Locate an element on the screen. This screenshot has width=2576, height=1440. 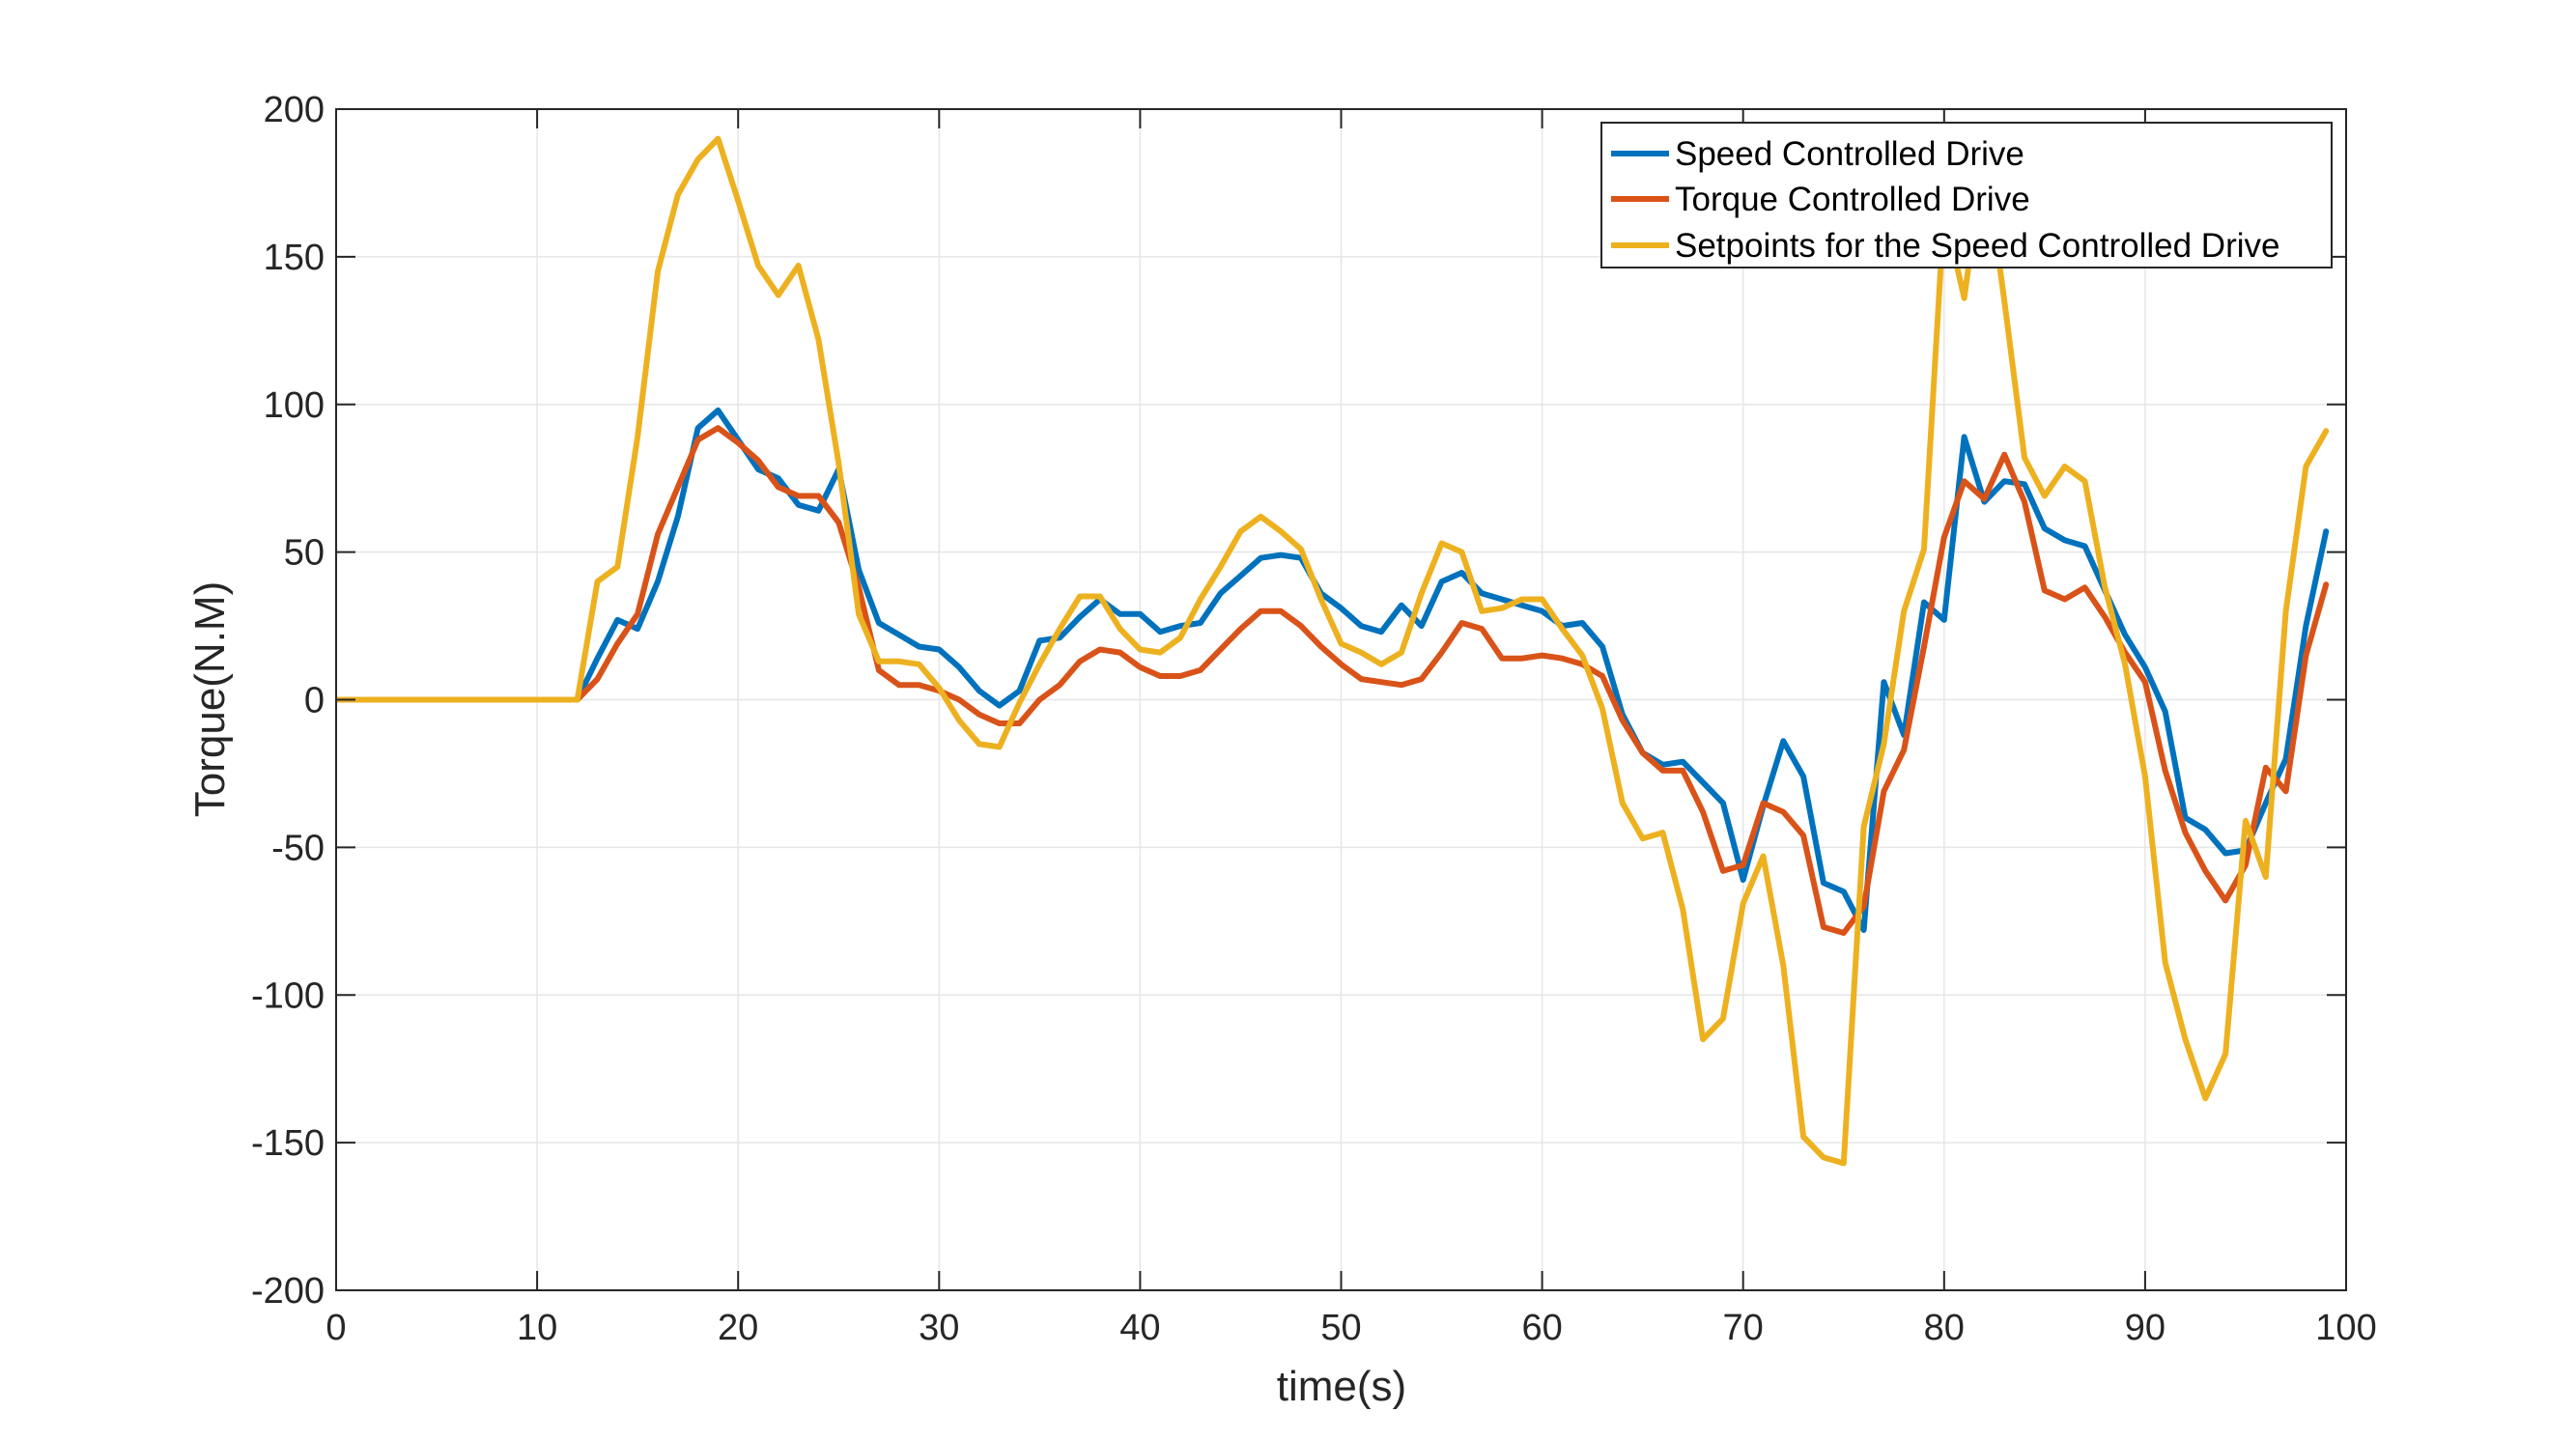
x-tick-label: 90 is located at coordinates (2145, 1328).